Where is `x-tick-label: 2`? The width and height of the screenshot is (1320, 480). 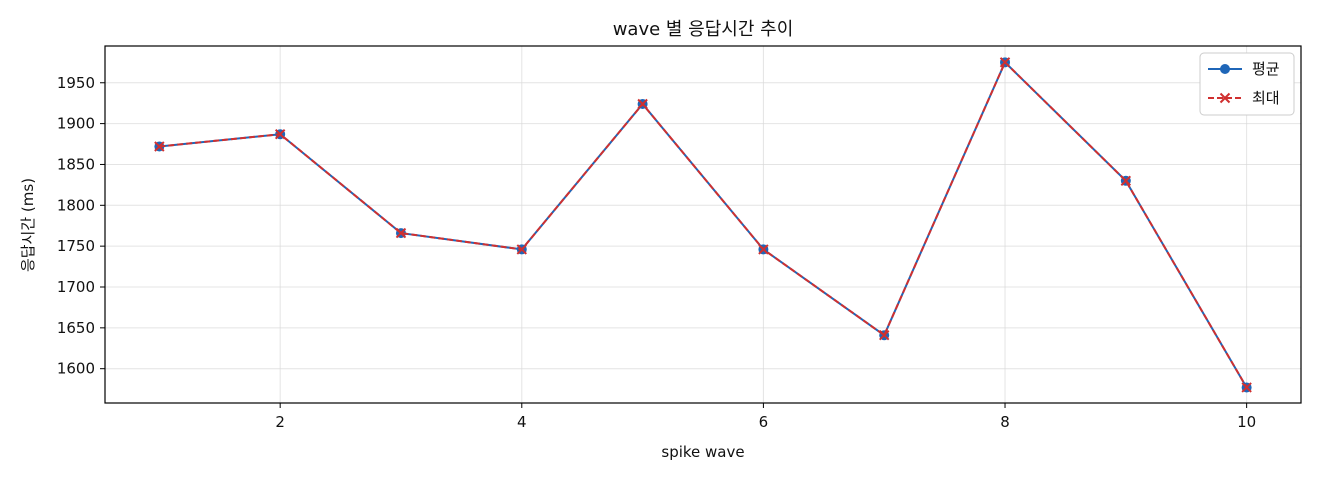 x-tick-label: 2 is located at coordinates (280, 422).